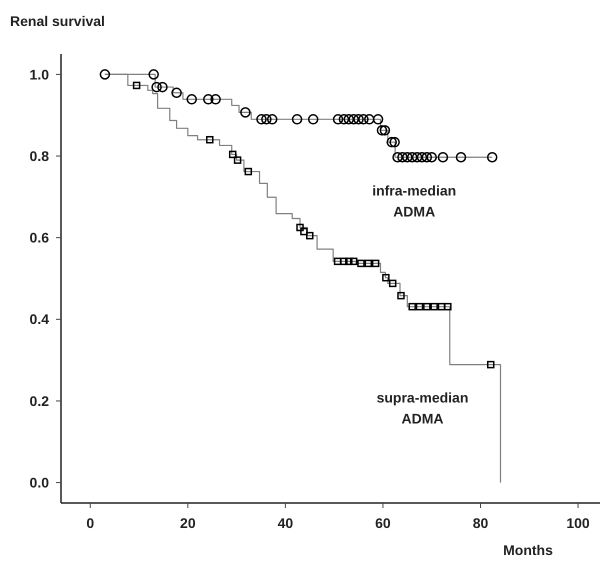  Describe the element at coordinates (480, 523) in the screenshot. I see `x-tick-label: 80` at that location.